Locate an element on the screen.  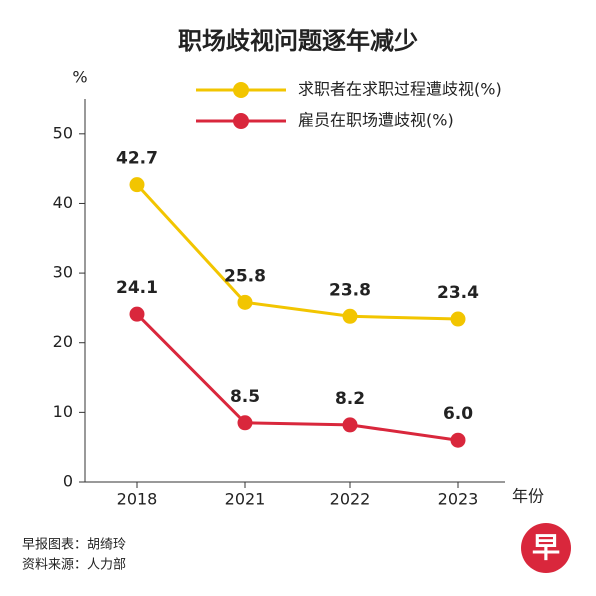
logo is located at coordinates (546, 548).